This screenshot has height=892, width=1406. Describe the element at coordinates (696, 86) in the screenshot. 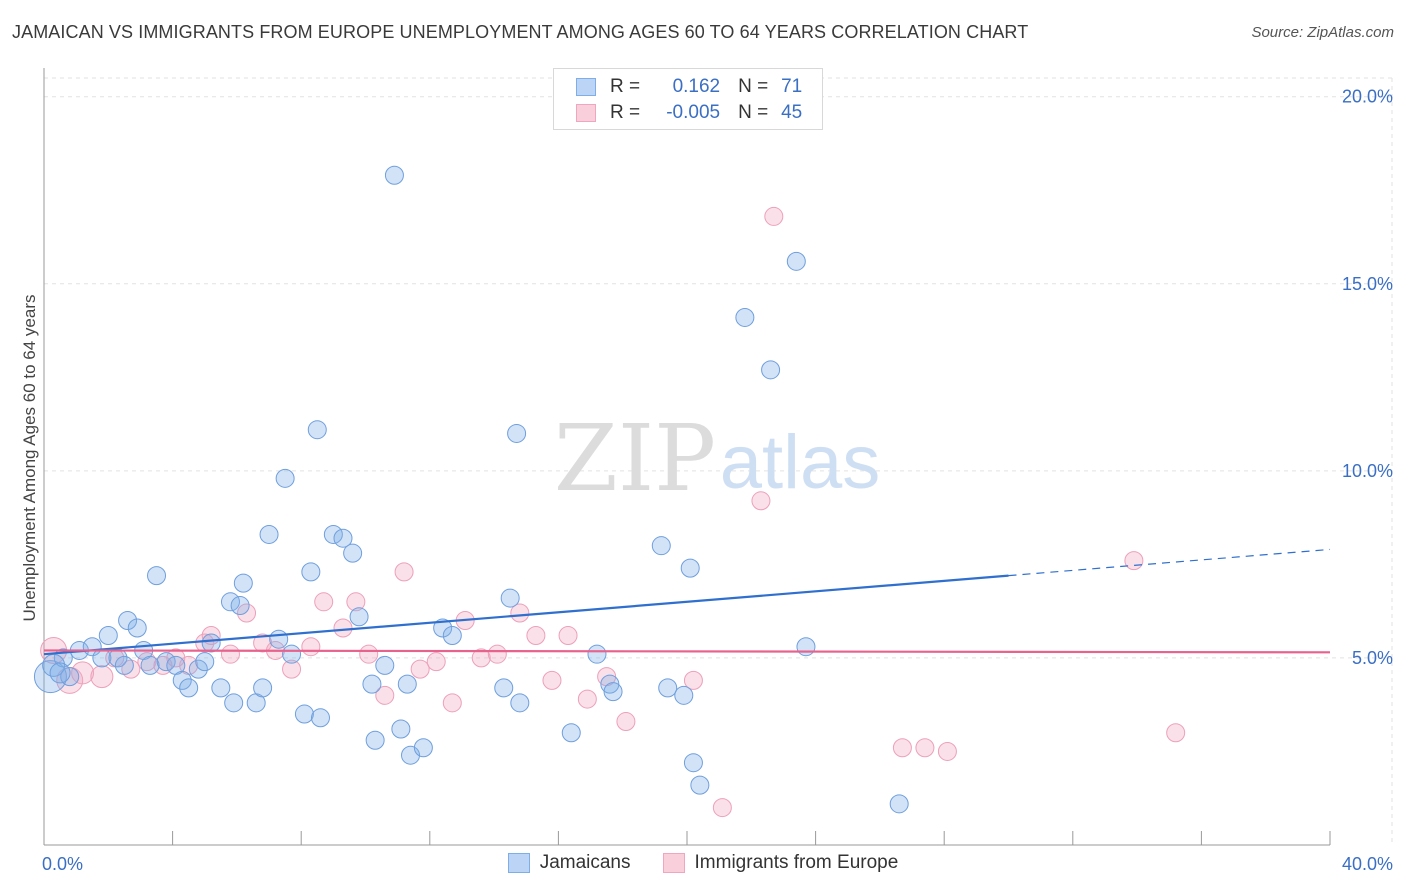

I see `legend-r-value: 0.162` at that location.